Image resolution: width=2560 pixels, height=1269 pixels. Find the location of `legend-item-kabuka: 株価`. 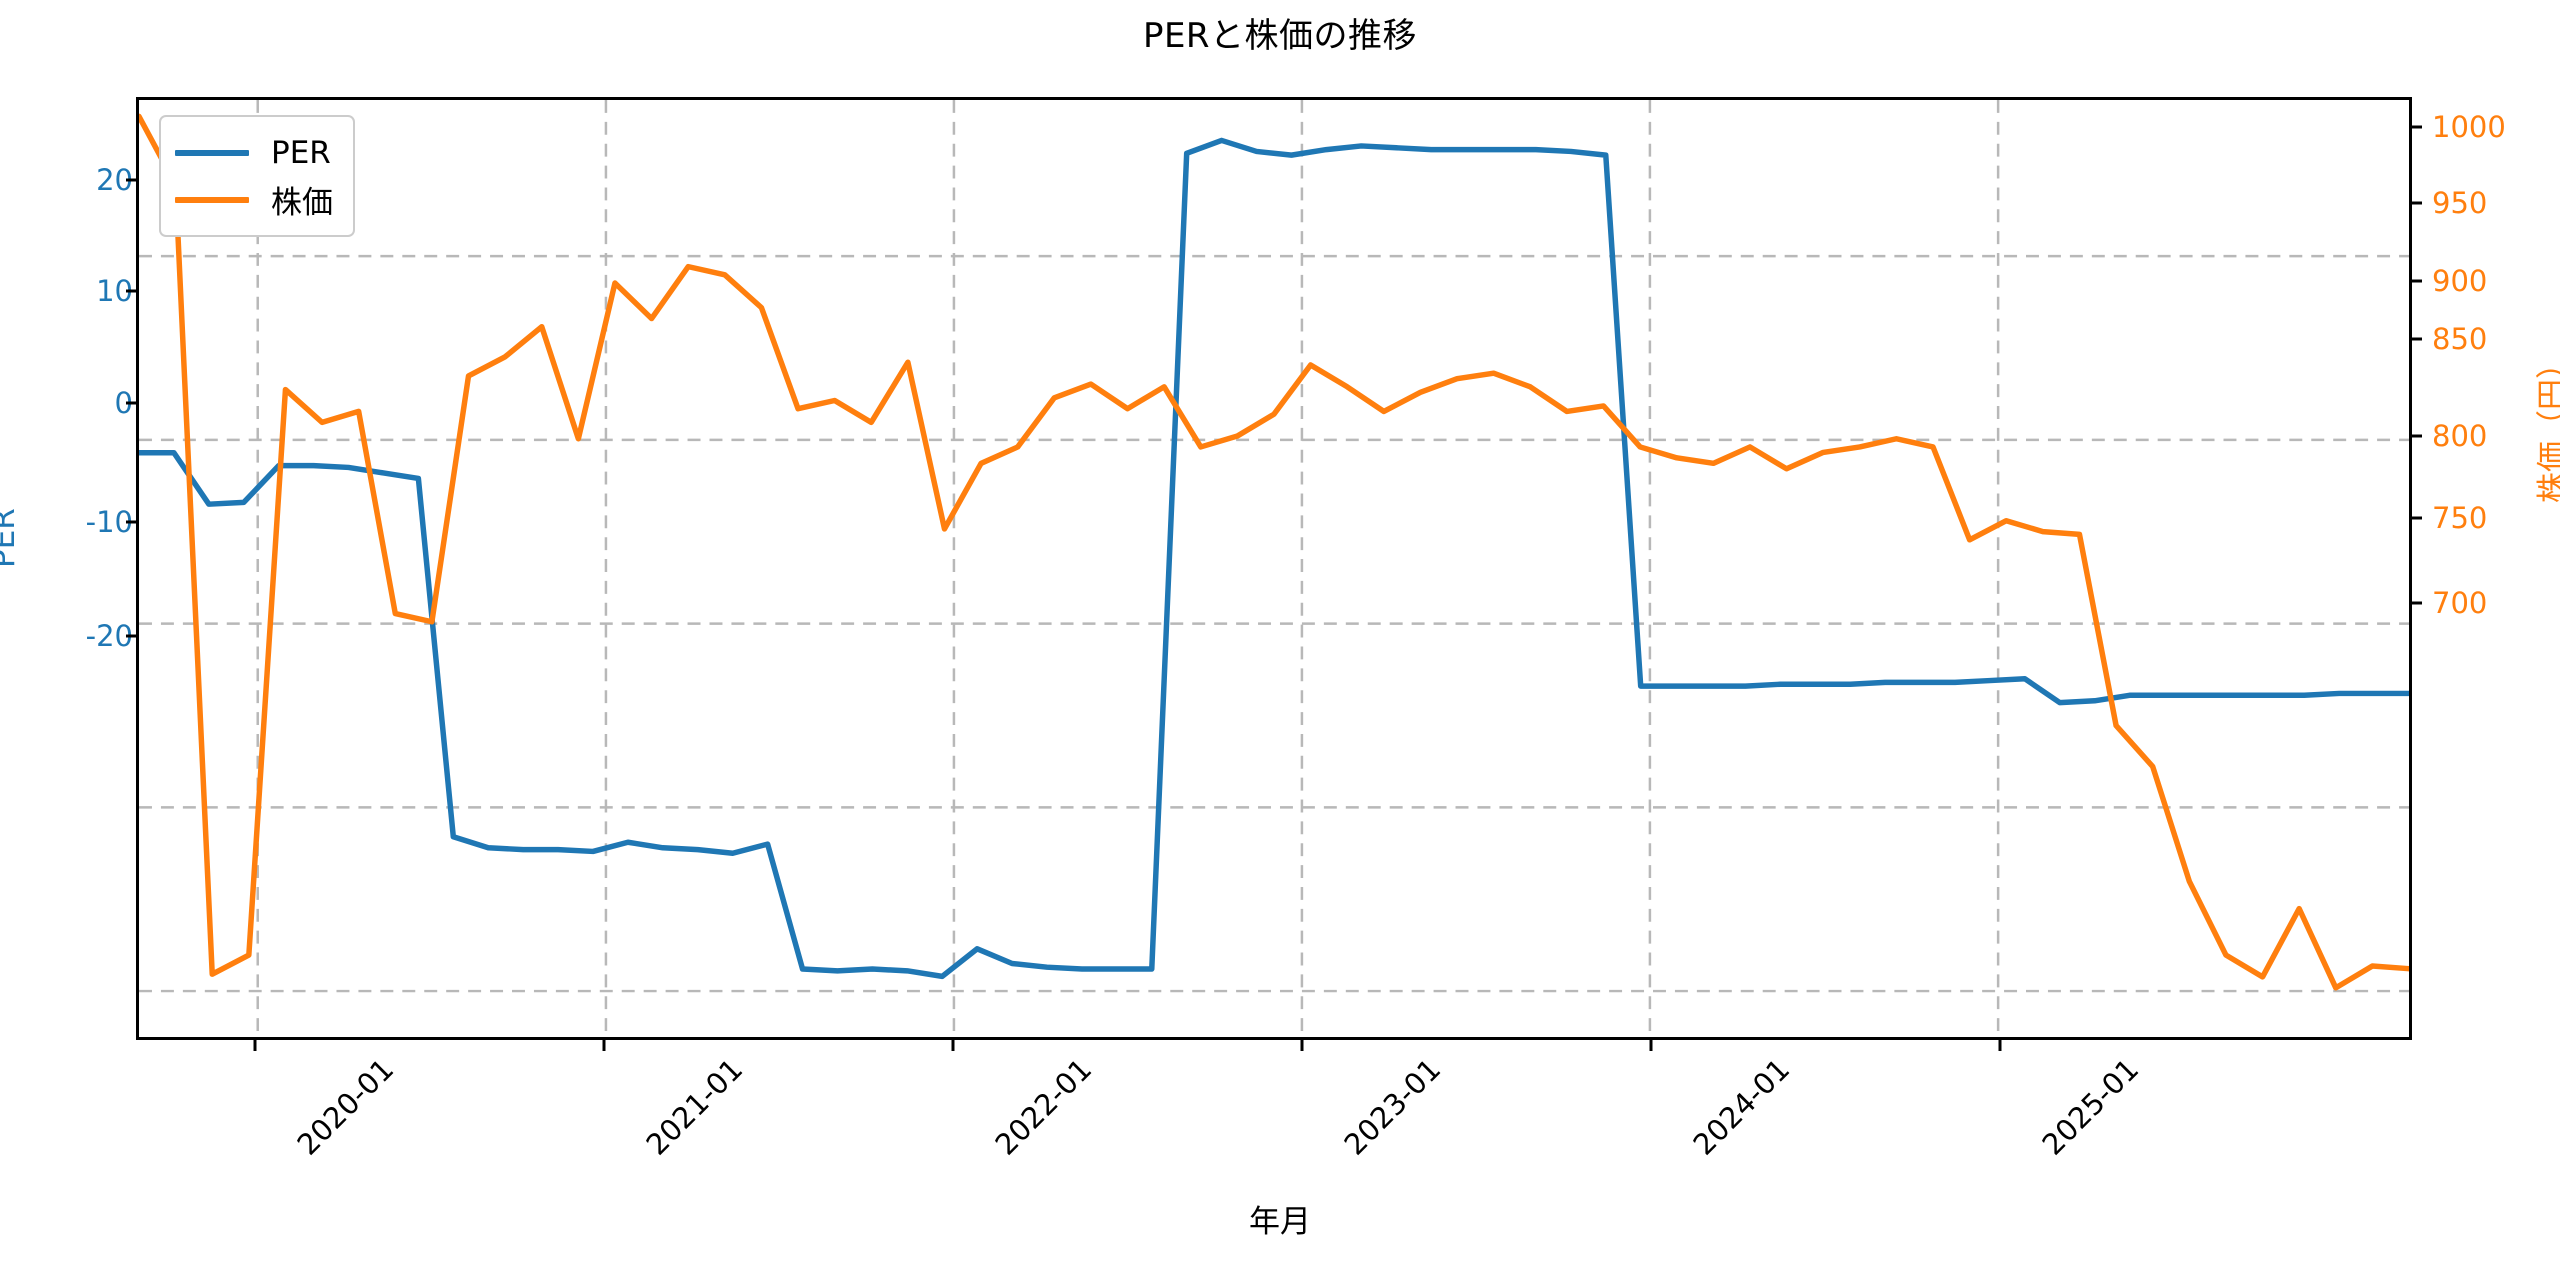

legend-item-kabuka: 株価 is located at coordinates (254, 199).